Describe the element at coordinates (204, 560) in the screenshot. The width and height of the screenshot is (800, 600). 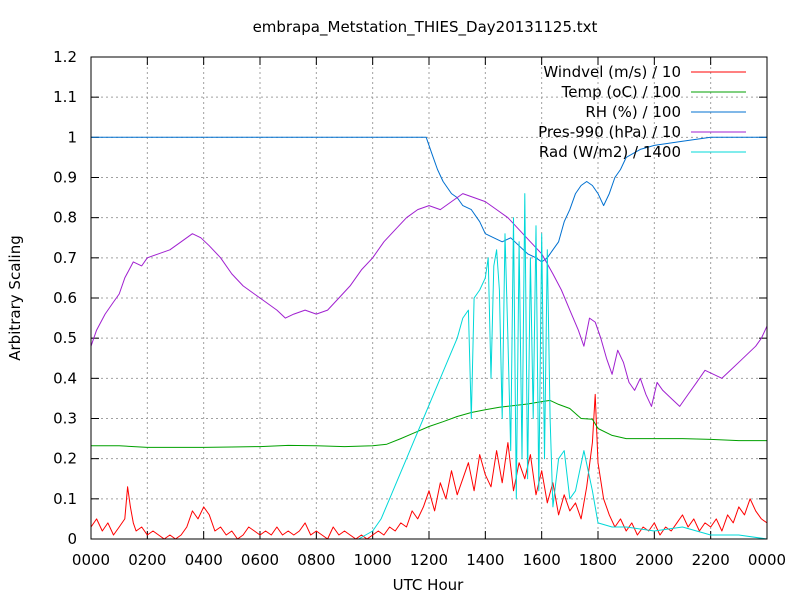
I see `x-tick-label: 0400` at that location.